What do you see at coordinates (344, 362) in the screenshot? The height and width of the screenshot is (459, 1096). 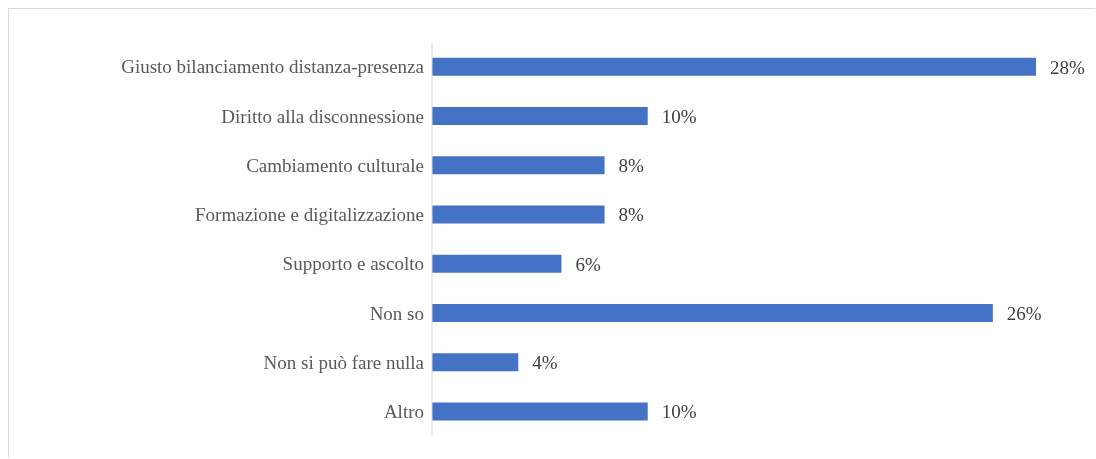 I see `y-tick-label: Non si può fare nulla` at bounding box center [344, 362].